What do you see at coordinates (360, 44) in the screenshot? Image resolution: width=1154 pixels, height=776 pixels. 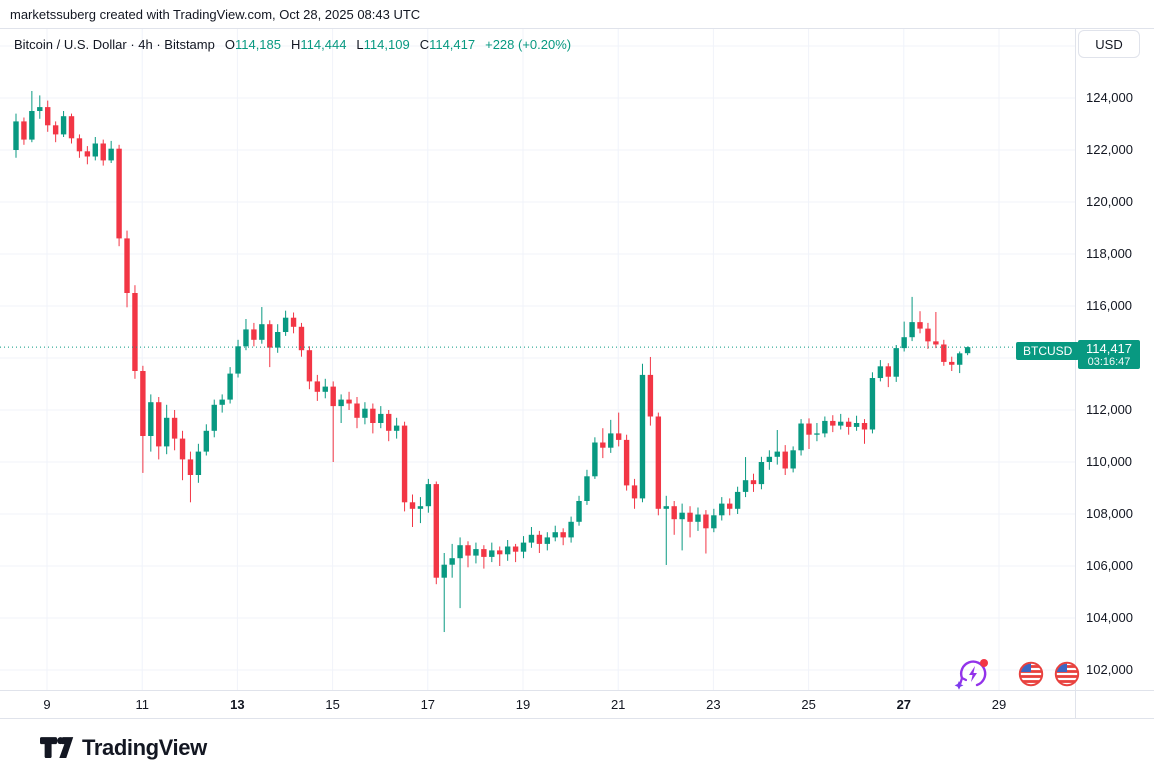 I see `legend-low-label: L` at bounding box center [360, 44].